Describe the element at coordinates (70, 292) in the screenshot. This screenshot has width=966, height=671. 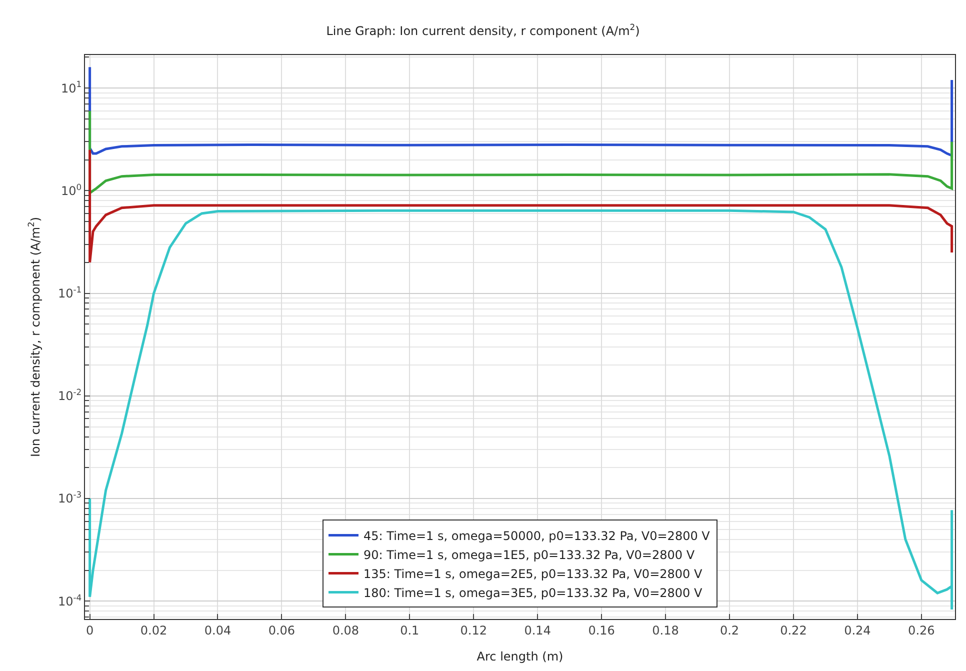
I see `y-tick-label: 10$^{-1}$` at that location.